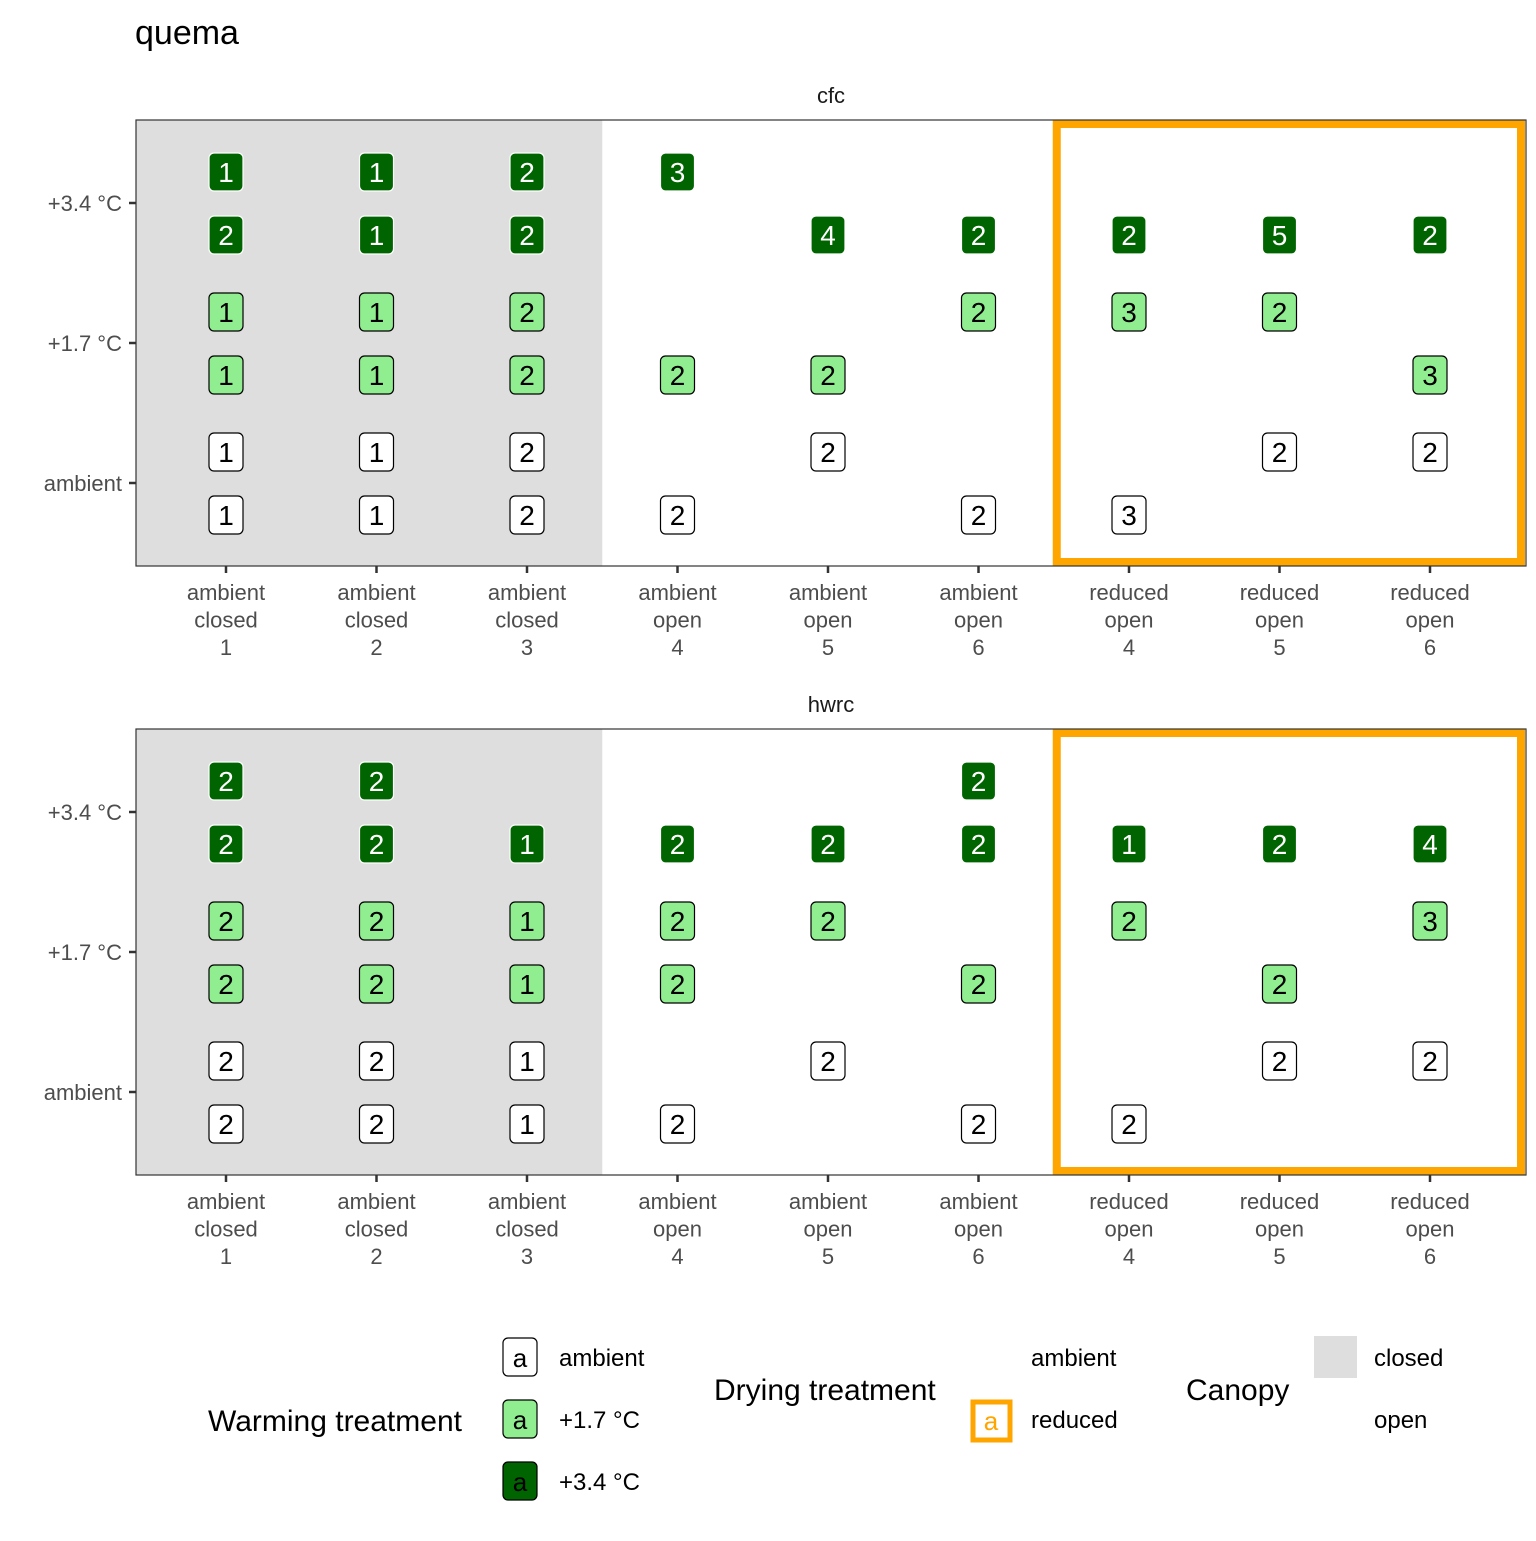 The image size is (1536, 1541). I want to click on legend-canopy-key, so click(1335, 1357).